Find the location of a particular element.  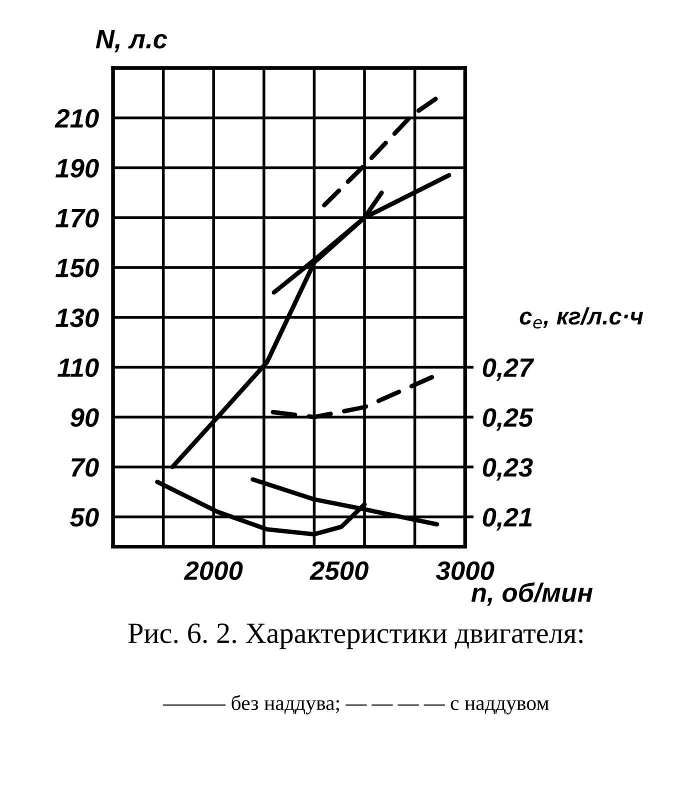

y-tick-label: 90 is located at coordinates (84, 417).